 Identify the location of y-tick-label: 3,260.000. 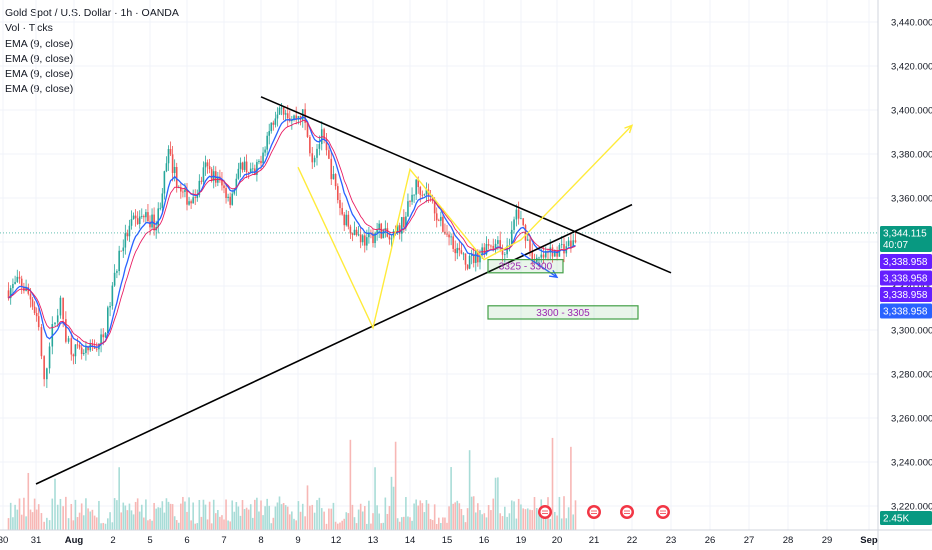
(911, 419).